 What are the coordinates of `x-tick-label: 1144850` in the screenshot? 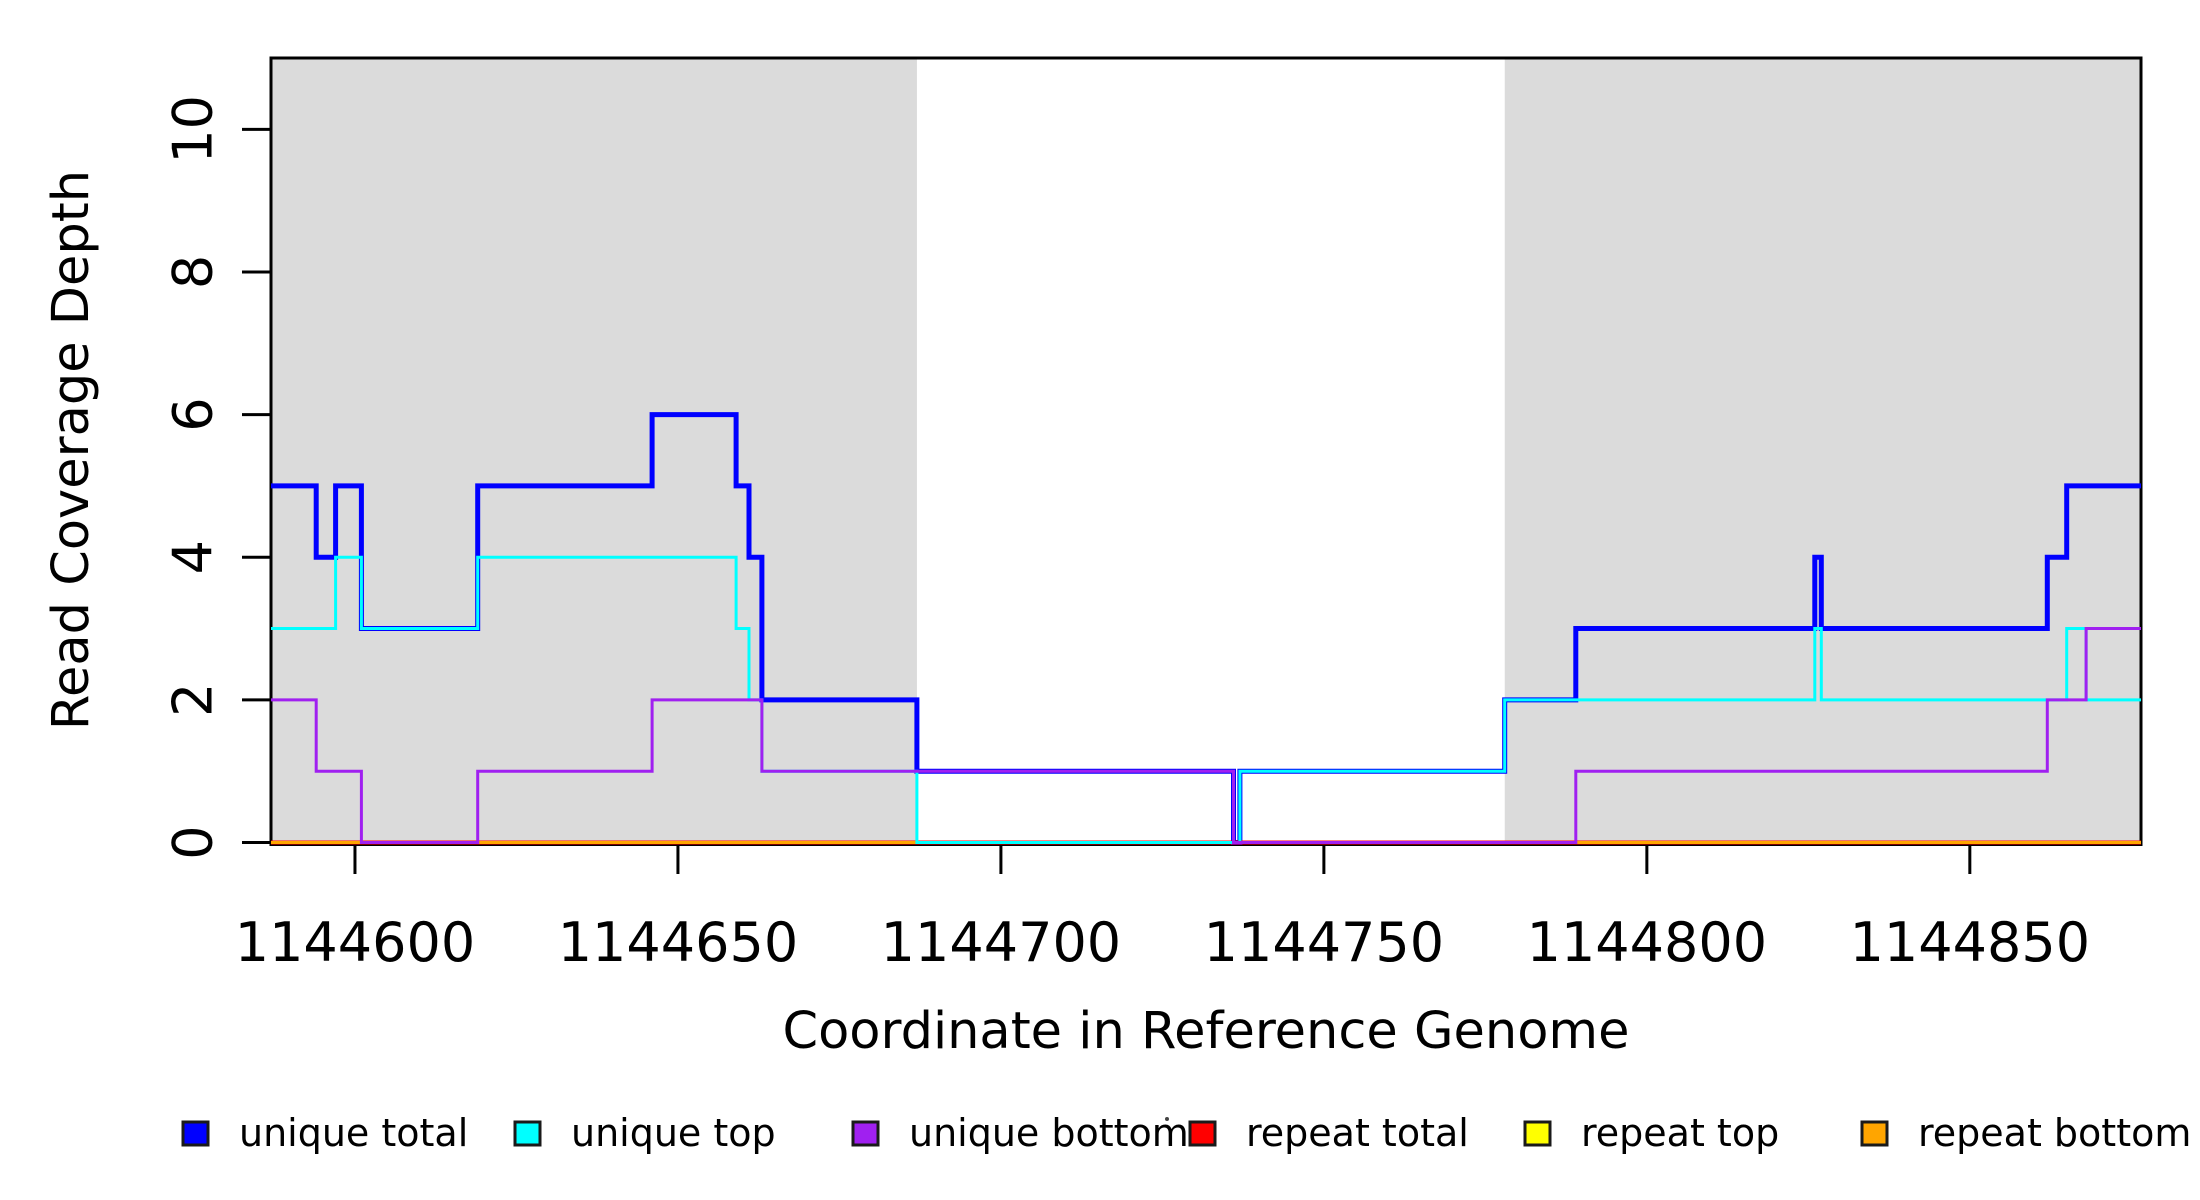 It's located at (1970, 942).